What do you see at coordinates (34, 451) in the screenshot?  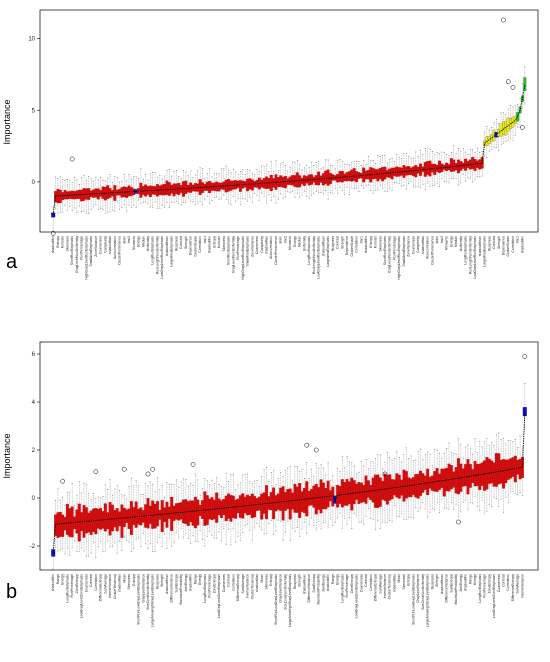 I see `y-tick-label: 2` at bounding box center [34, 451].